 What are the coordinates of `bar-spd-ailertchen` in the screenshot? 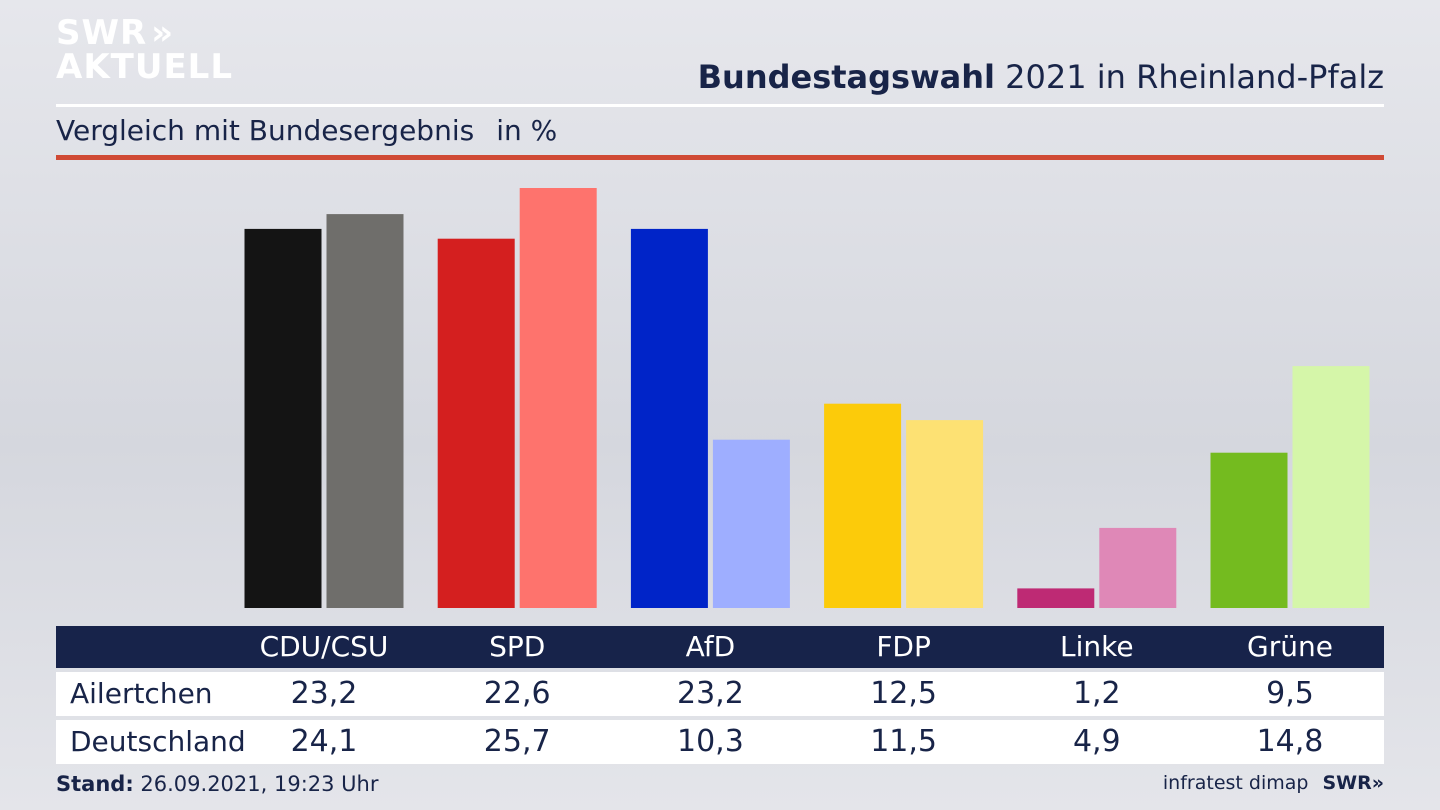 It's located at (476, 423).